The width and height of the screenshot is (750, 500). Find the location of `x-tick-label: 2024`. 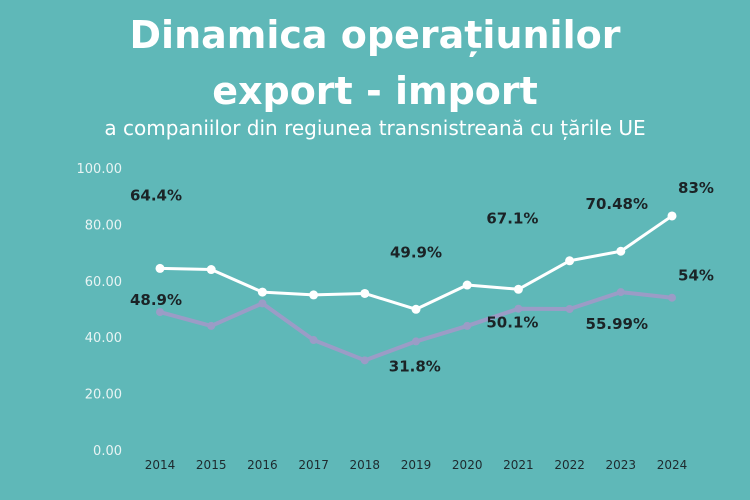

x-tick-label: 2024 is located at coordinates (672, 465).